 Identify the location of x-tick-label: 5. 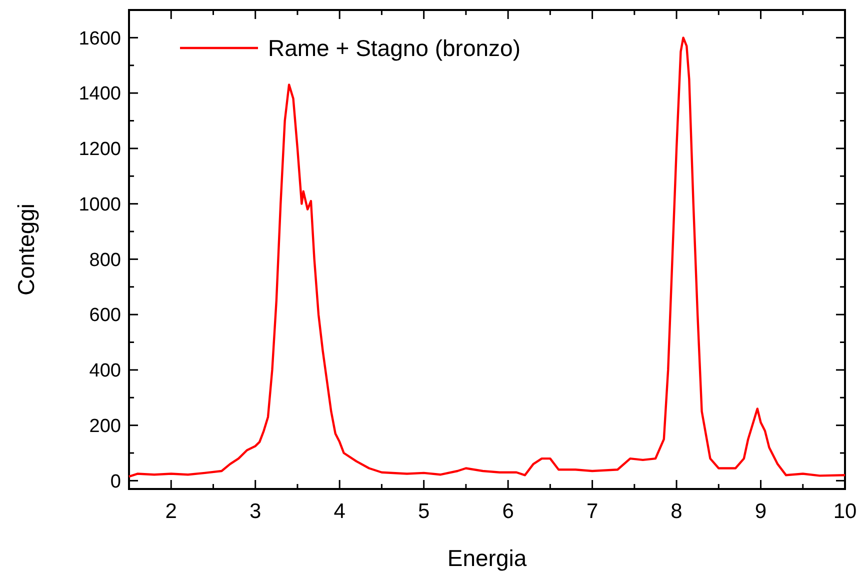
(424, 511).